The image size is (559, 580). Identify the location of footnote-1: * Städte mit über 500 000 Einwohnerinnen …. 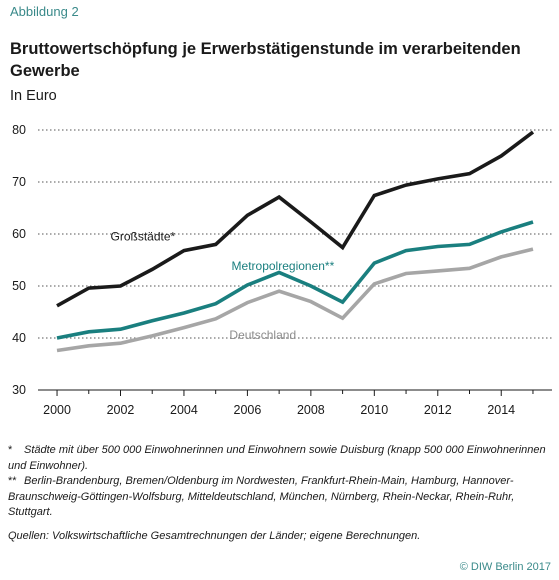
(280, 458).